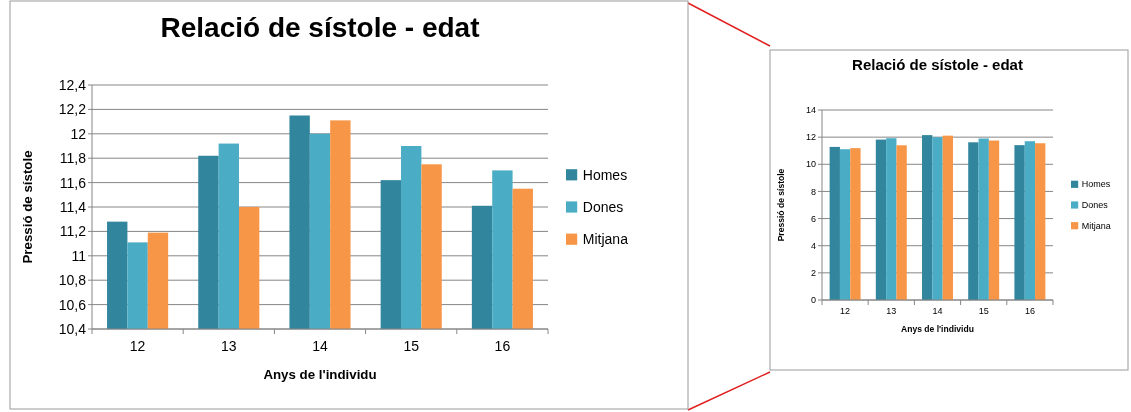 This screenshot has width=1131, height=412. Describe the element at coordinates (813, 191) in the screenshot. I see `y-tick-label: 8` at that location.